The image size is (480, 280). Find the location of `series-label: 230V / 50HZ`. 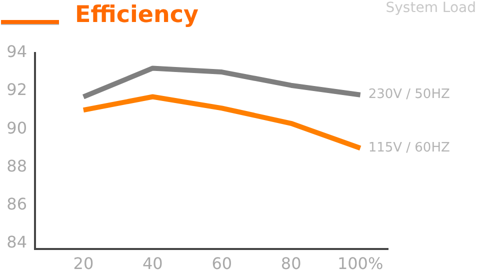

series-label: 230V / 50HZ is located at coordinates (409, 94).